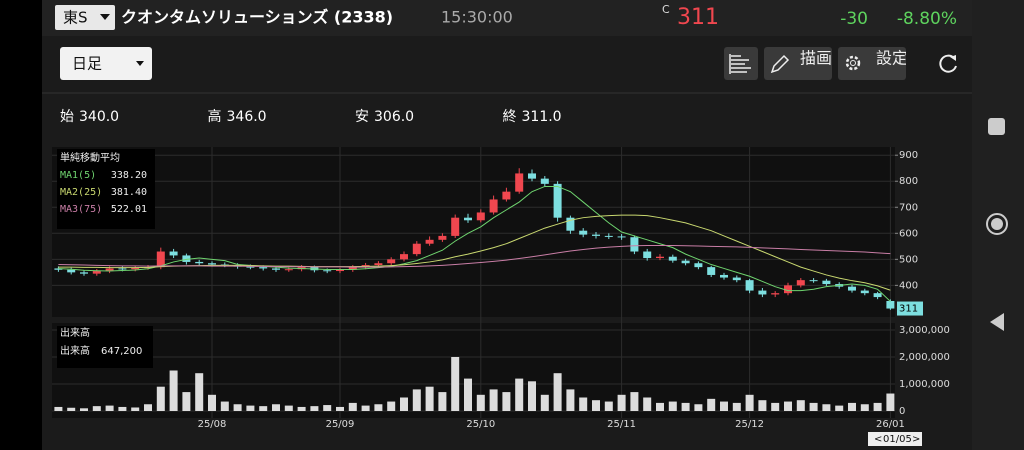 This screenshot has width=1024, height=450. What do you see at coordinates (740, 64) in the screenshot?
I see `indicator-icon` at bounding box center [740, 64].